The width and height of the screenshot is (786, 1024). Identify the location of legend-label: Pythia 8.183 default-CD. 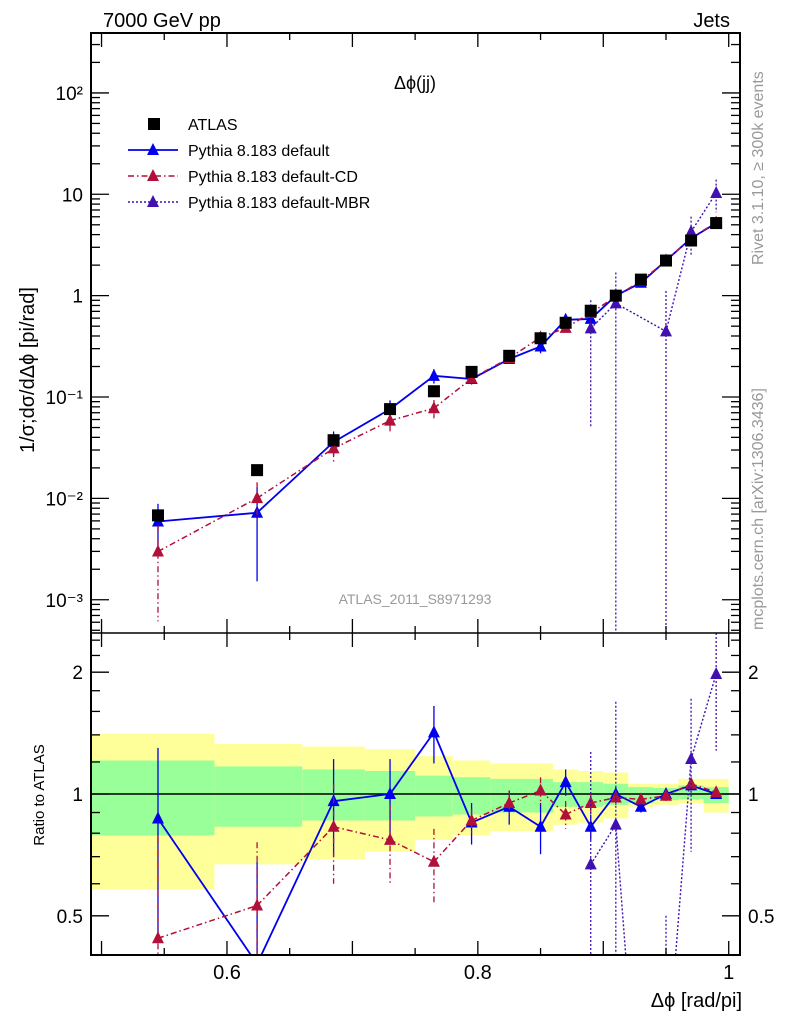
(273, 177).